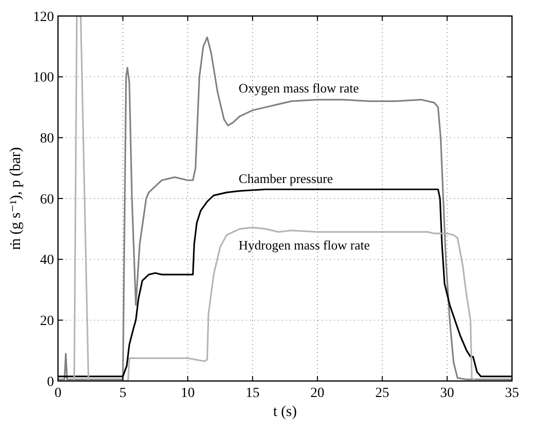  I want to click on x-tick-label: 35, so click(512, 393).